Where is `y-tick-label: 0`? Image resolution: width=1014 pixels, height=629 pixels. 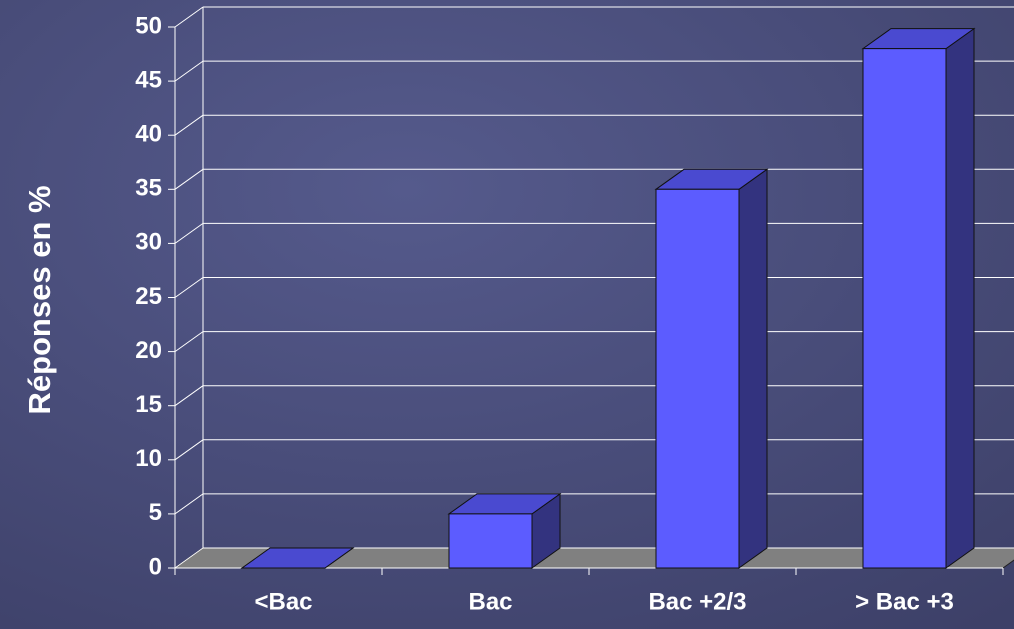 y-tick-label: 0 is located at coordinates (155, 566).